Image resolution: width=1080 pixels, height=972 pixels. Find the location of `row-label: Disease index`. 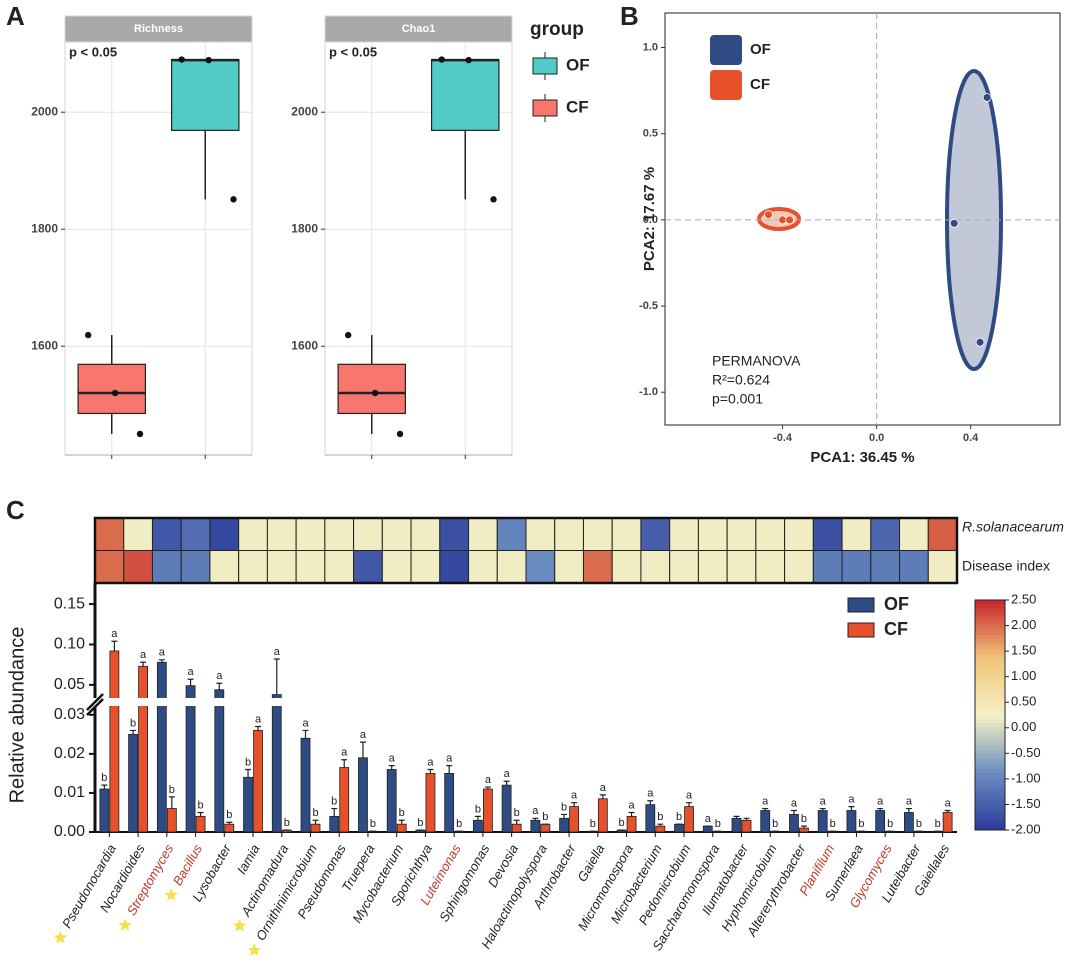

row-label: Disease index is located at coordinates (1006, 566).